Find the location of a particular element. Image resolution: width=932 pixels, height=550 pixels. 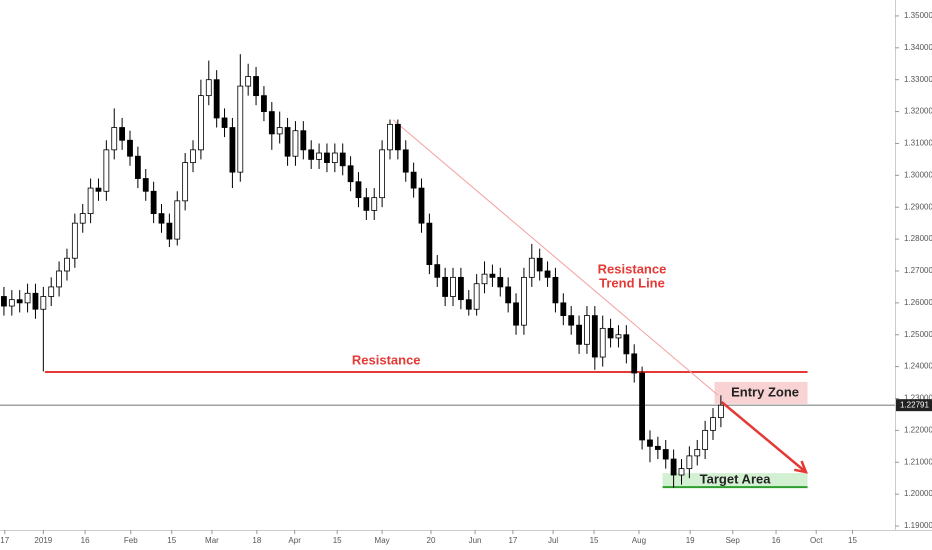

y-tick-label: 1.35000 is located at coordinates (918, 15).